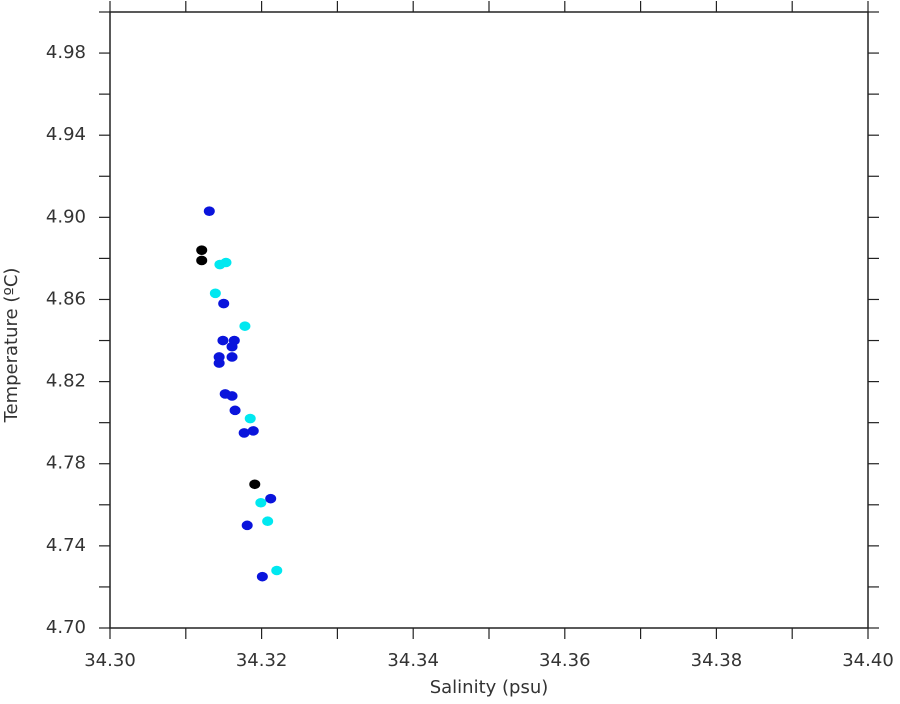 The width and height of the screenshot is (900, 704). I want to click on x-tick-label: 34.30, so click(110, 660).